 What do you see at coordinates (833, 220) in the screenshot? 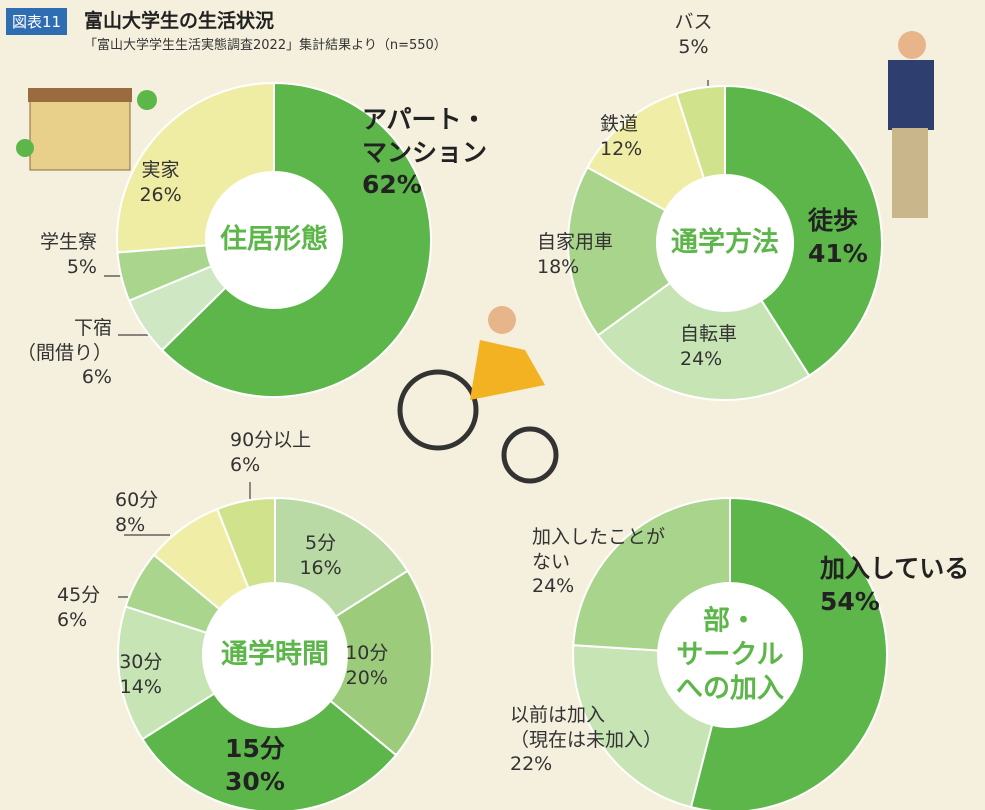
I see `category-label: 徒歩` at bounding box center [833, 220].